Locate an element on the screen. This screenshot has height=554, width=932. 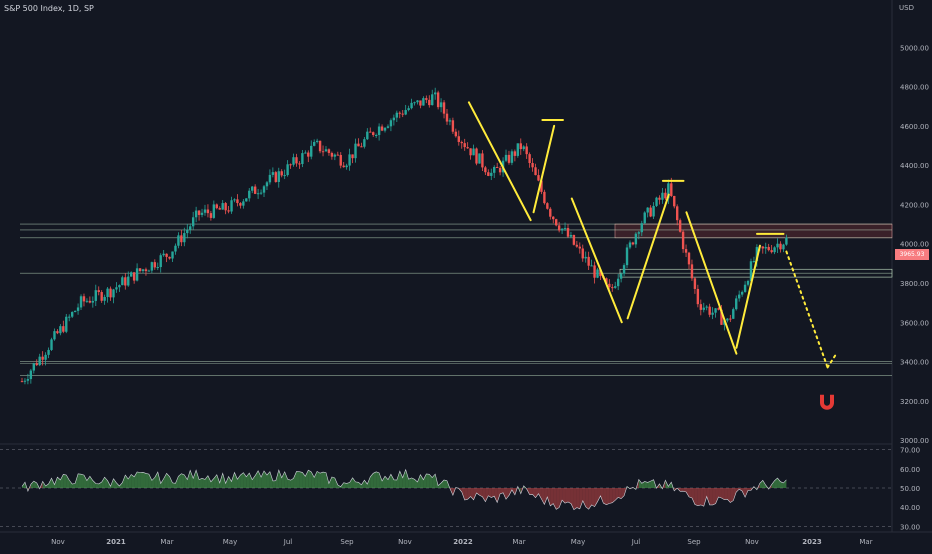
rsi-tick-label: 60.00 is located at coordinates (910, 470).